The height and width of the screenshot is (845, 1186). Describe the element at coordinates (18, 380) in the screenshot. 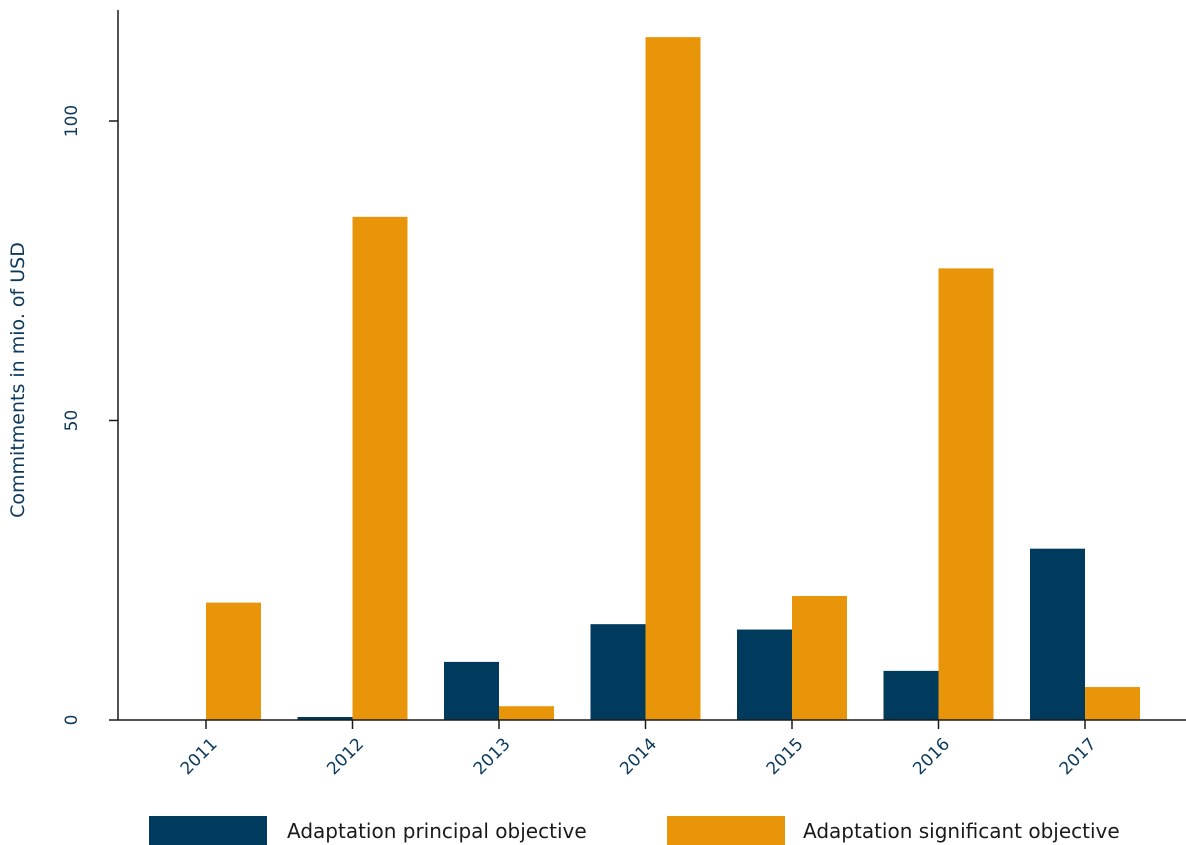

I see `y-axis-title: Commitments in mio. of USD` at that location.